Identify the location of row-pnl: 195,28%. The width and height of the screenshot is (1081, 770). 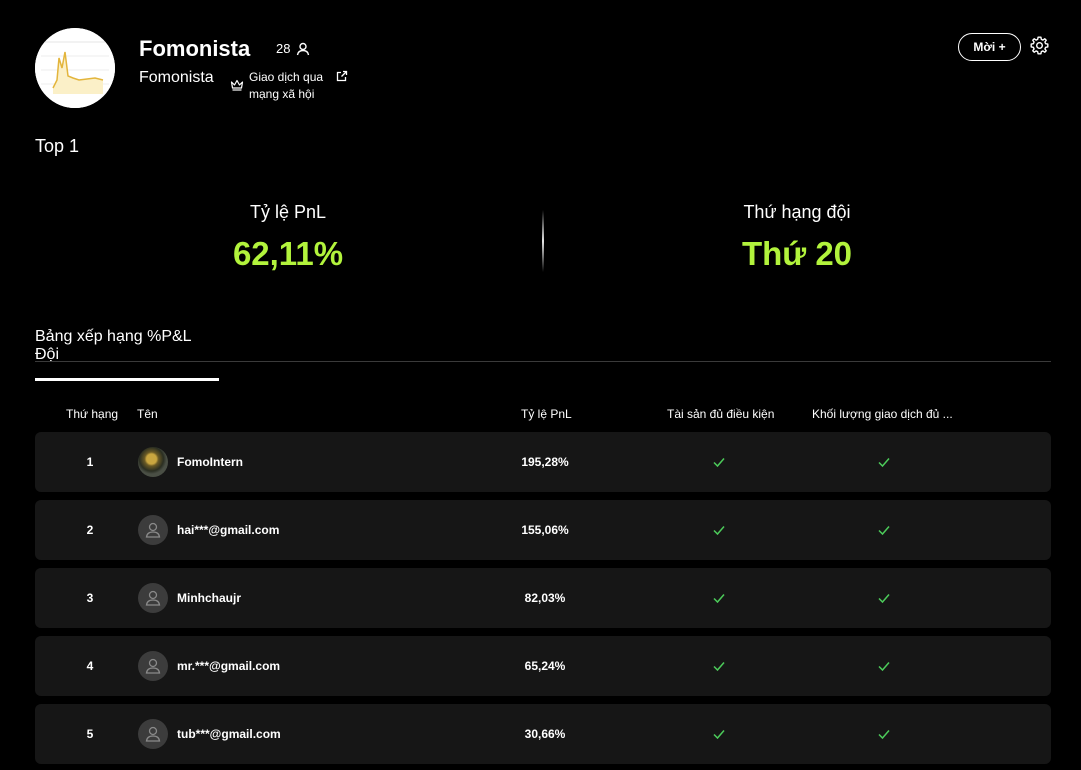
(545, 462).